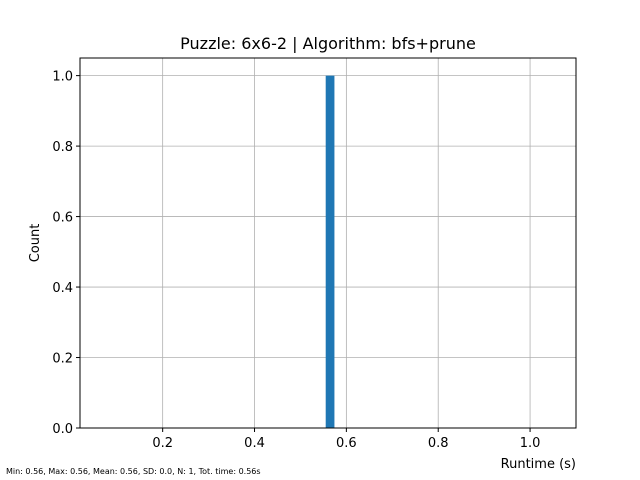 The width and height of the screenshot is (640, 480). What do you see at coordinates (62, 359) in the screenshot?
I see `y-tick-label: 0.2` at bounding box center [62, 359].